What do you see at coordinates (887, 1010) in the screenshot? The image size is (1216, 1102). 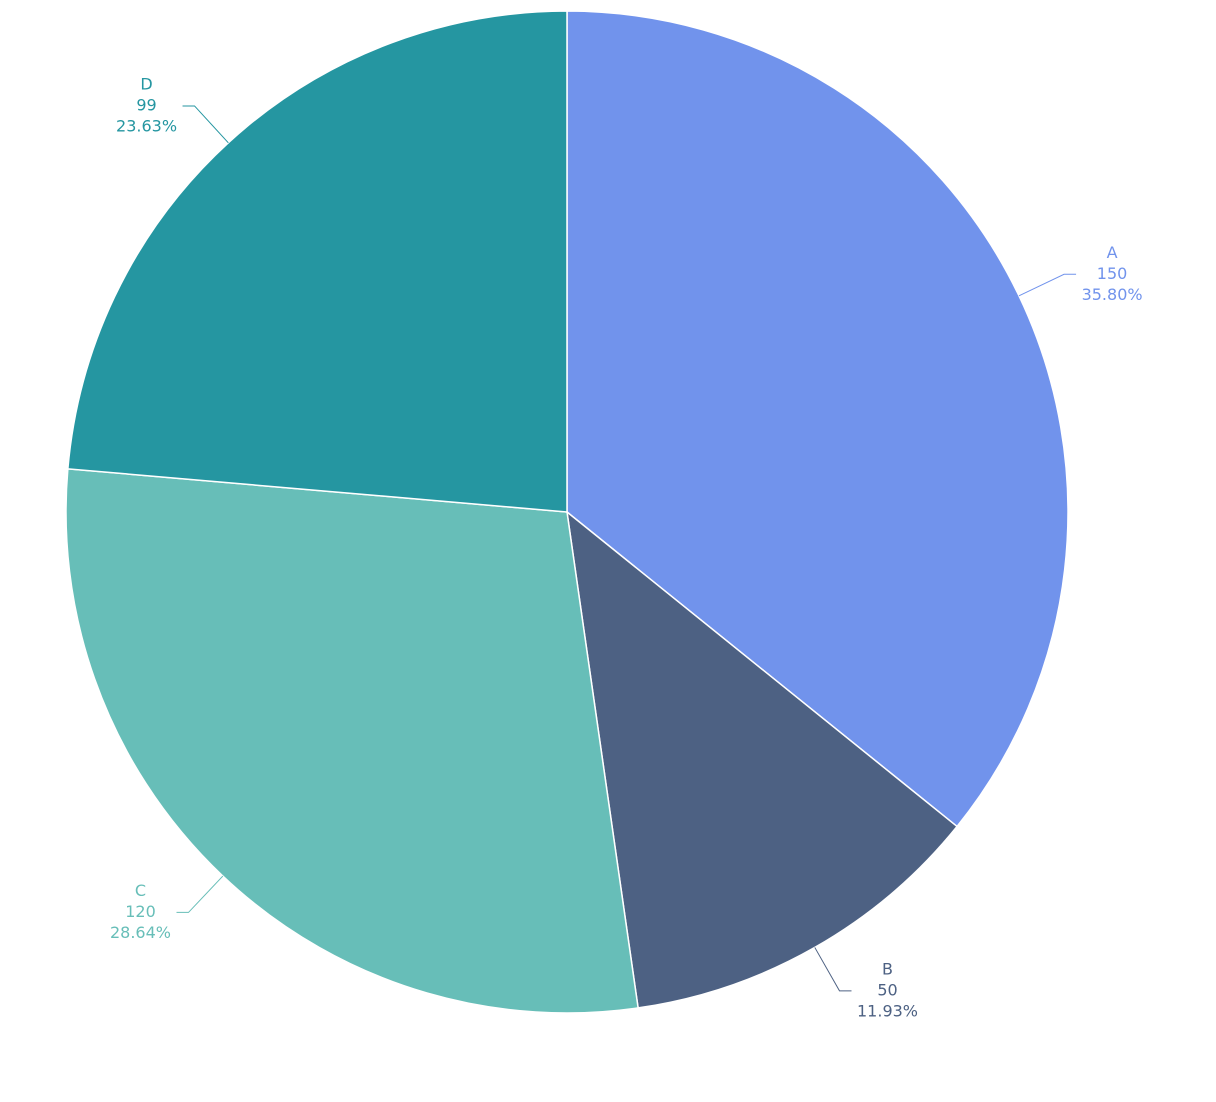 I see `slice-percent: 11.93%` at bounding box center [887, 1010].